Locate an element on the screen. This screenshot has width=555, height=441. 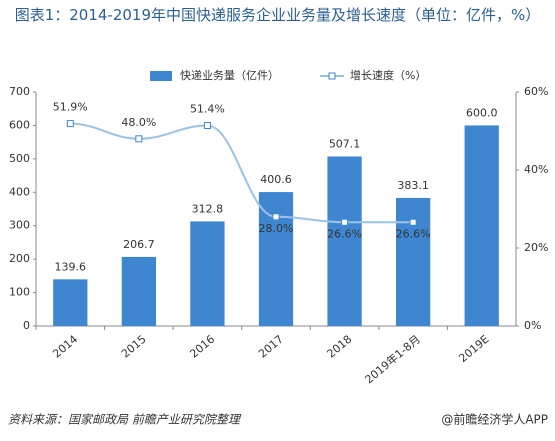
line-value-label: 51.4% is located at coordinates (207, 109).